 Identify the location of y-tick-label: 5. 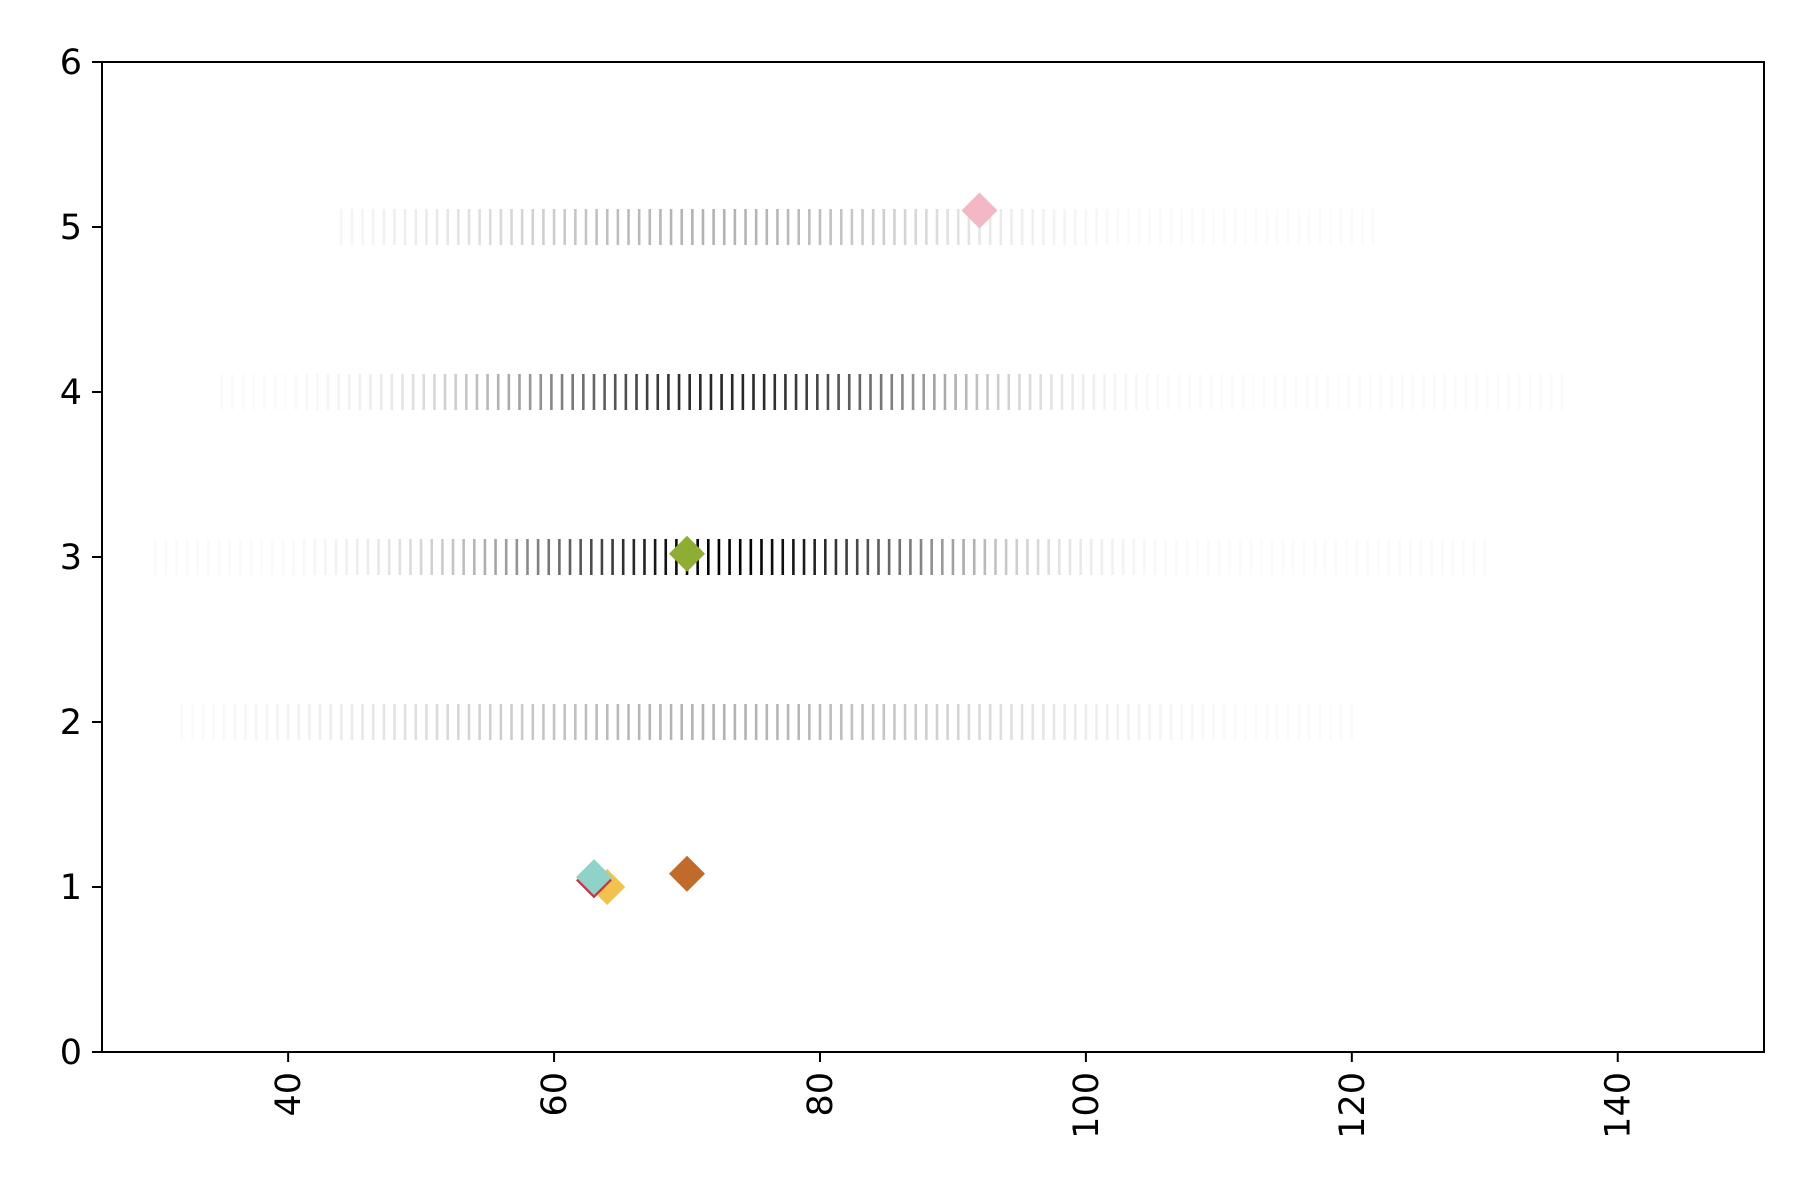
(71, 228).